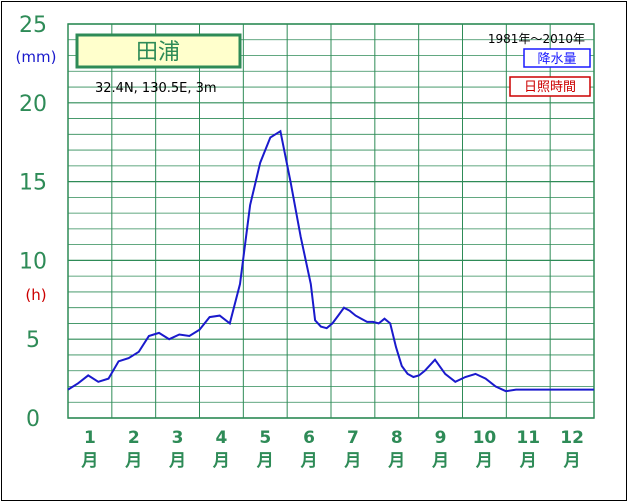 The height and width of the screenshot is (504, 630). I want to click on chart-title: 田浦, so click(158, 52).